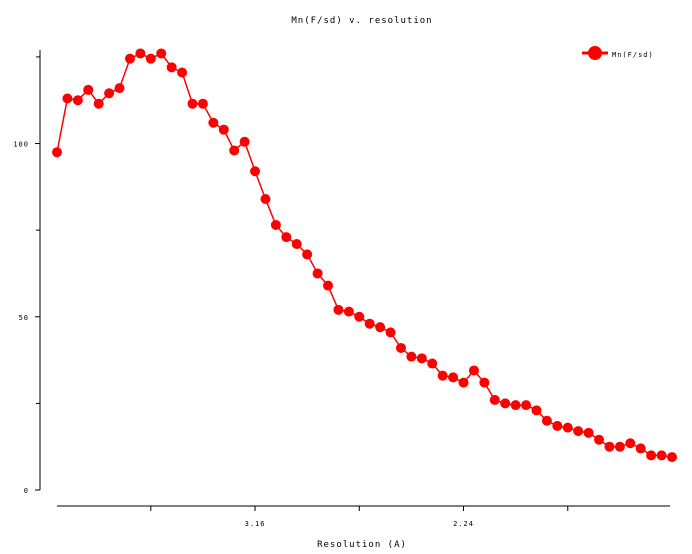  I want to click on x-tick-label: 2.24, so click(463, 524).